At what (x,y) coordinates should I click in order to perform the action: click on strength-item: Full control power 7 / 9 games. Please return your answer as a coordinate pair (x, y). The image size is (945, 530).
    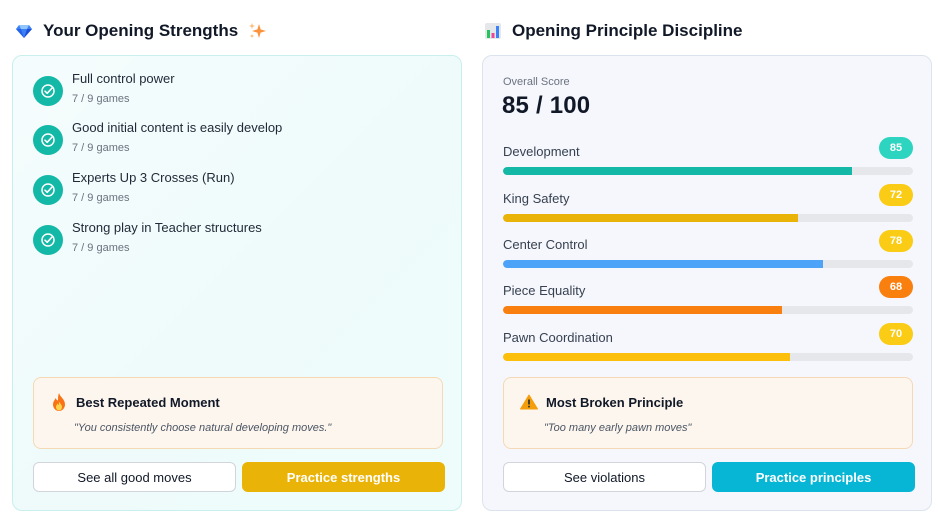
    Looking at the image, I should click on (104, 88).